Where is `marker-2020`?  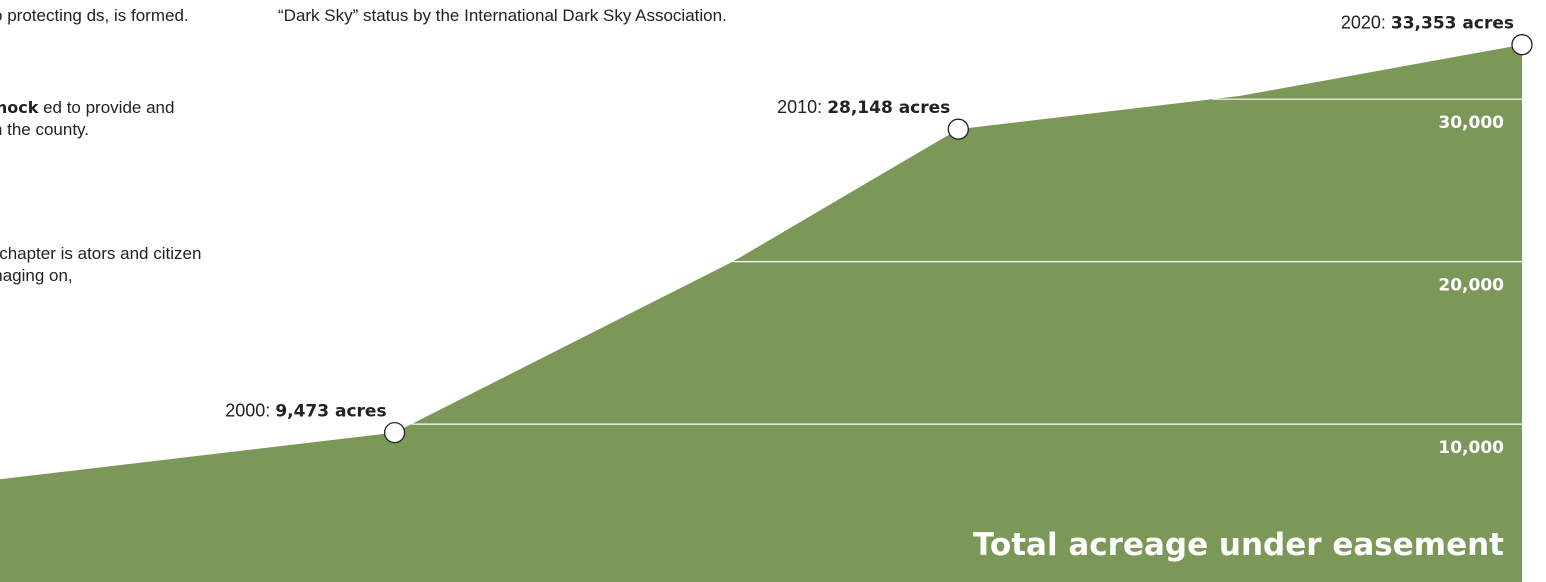 marker-2020 is located at coordinates (1522, 45).